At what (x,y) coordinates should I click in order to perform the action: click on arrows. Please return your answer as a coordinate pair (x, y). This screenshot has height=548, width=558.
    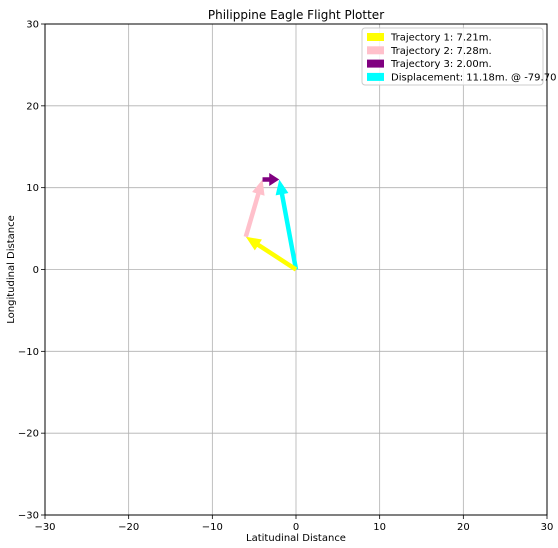
    Looking at the image, I should click on (271, 222).